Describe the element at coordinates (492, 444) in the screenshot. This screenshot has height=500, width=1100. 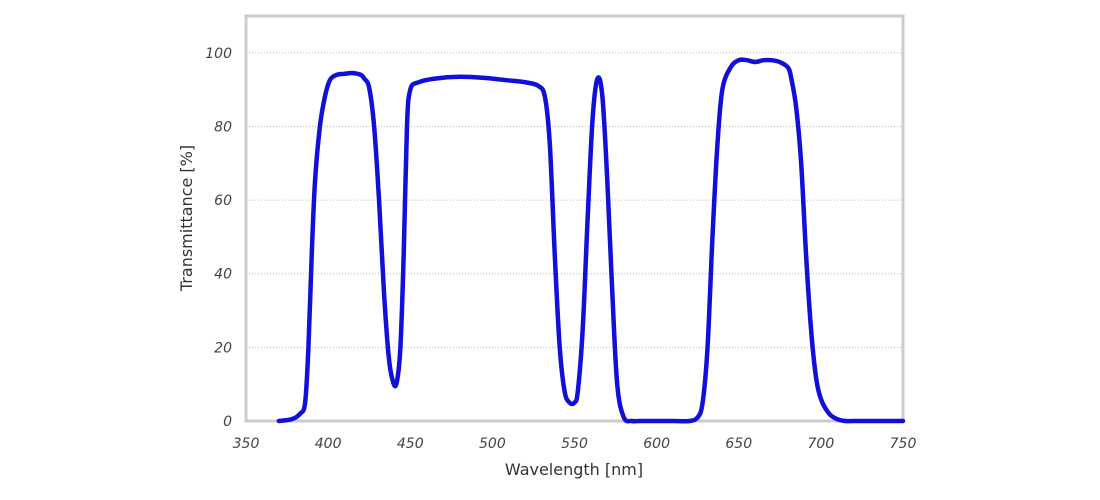
I see `x-tick-label: 500` at that location.